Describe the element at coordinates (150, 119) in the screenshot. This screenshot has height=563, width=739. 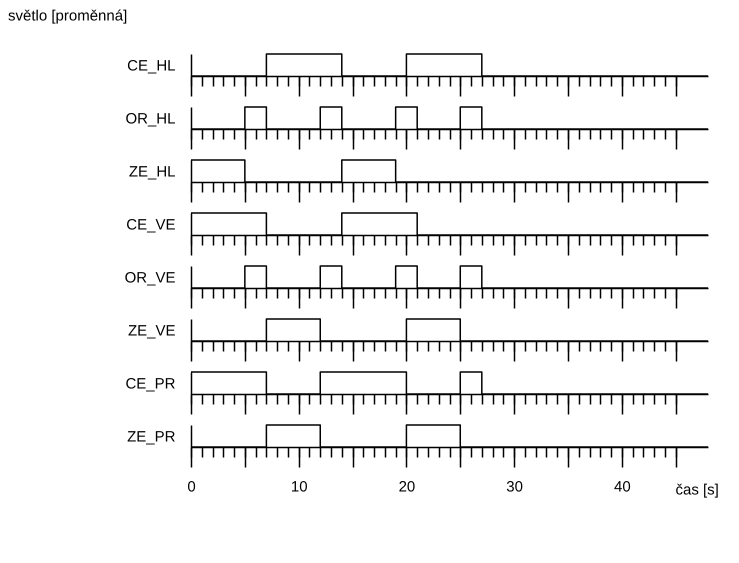
I see `y-axis-title: OR_HL` at that location.